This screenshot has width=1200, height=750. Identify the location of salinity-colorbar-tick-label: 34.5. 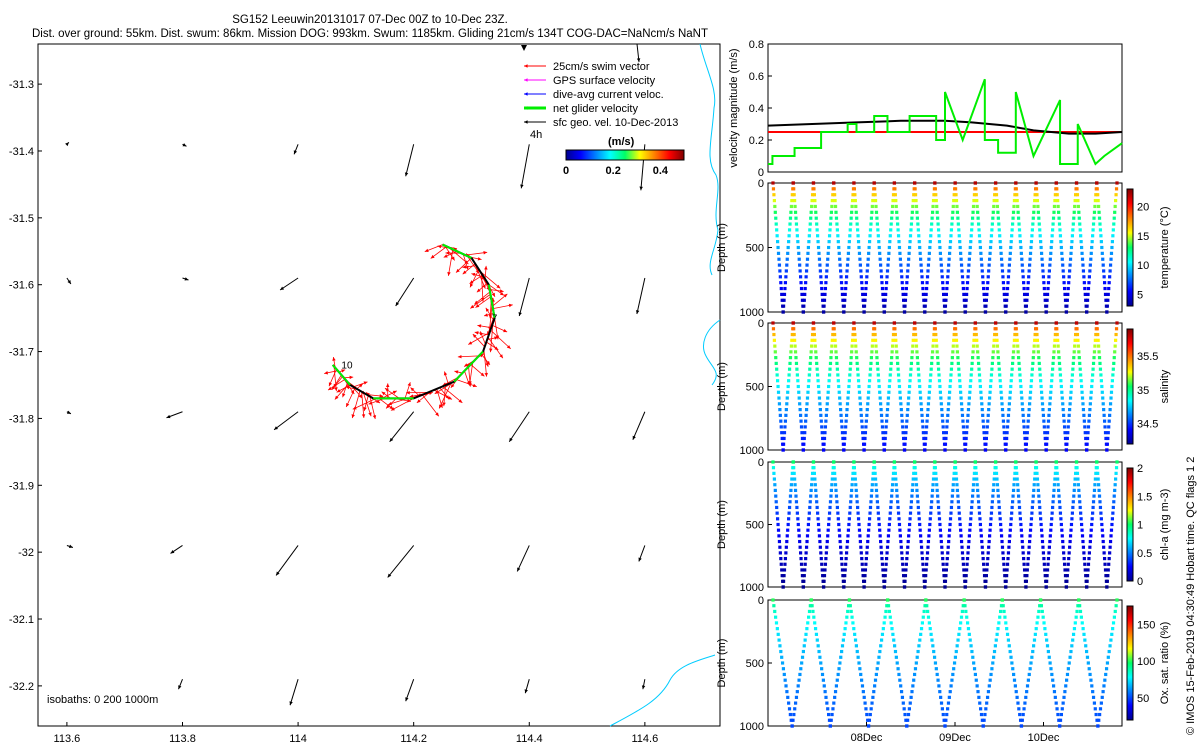
(1147, 425).